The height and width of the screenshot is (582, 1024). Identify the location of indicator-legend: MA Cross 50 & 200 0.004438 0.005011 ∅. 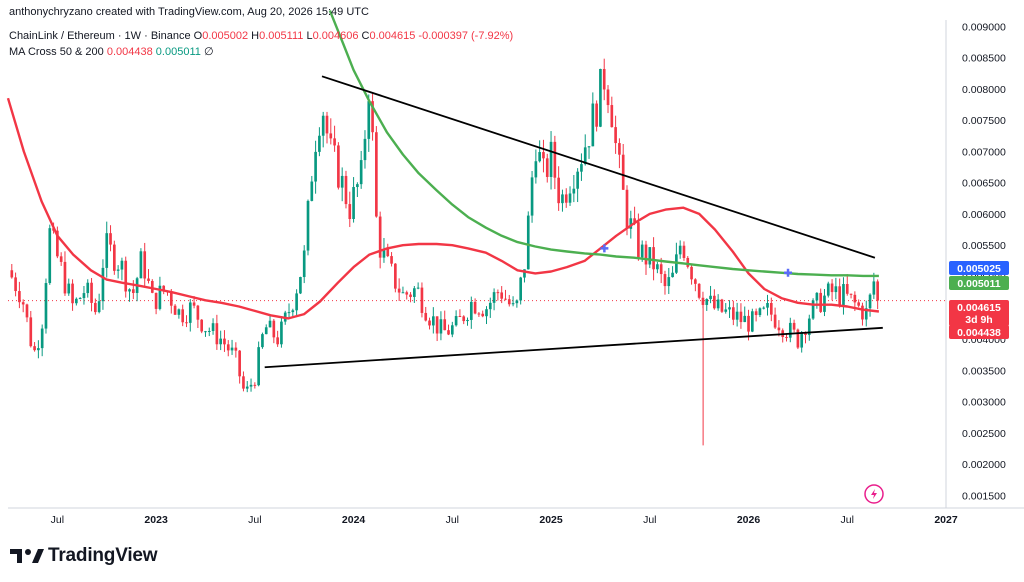
(111, 51).